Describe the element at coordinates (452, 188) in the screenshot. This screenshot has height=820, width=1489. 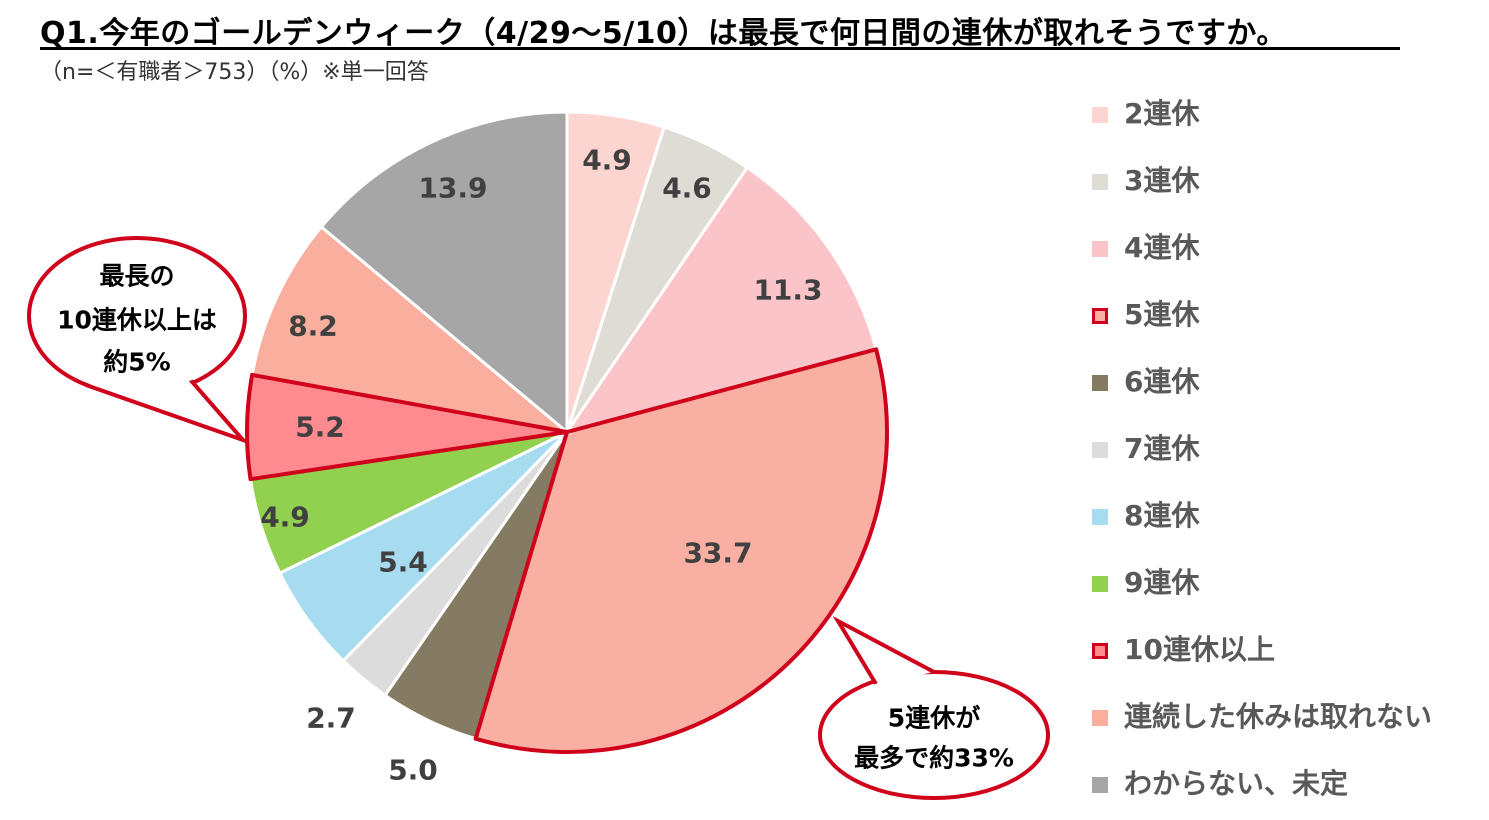
I see `pie-value-label-11: 13.9` at that location.